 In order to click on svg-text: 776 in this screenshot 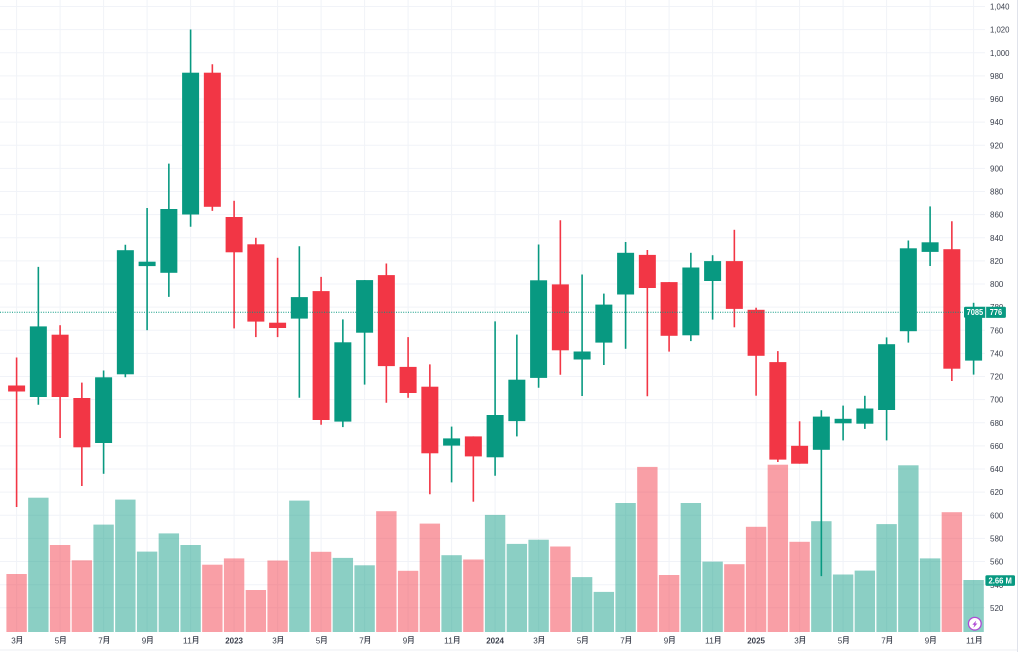, I will do `click(996, 312)`.